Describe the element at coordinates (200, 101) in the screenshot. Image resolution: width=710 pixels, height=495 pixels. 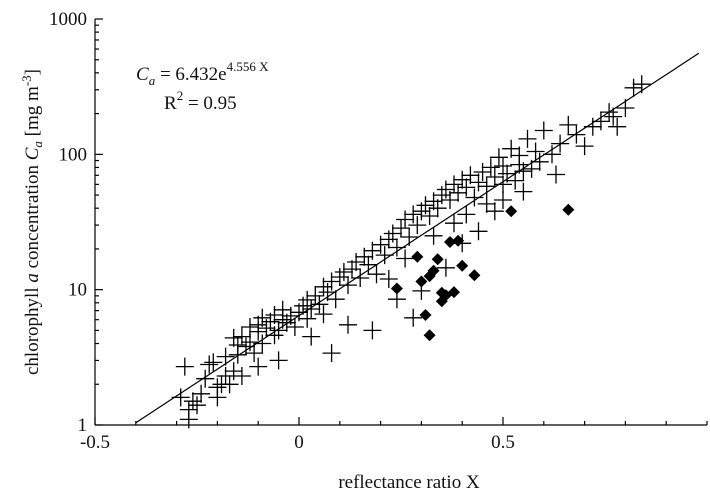
I see `r-squared-annotation: R2 = 0.95` at that location.